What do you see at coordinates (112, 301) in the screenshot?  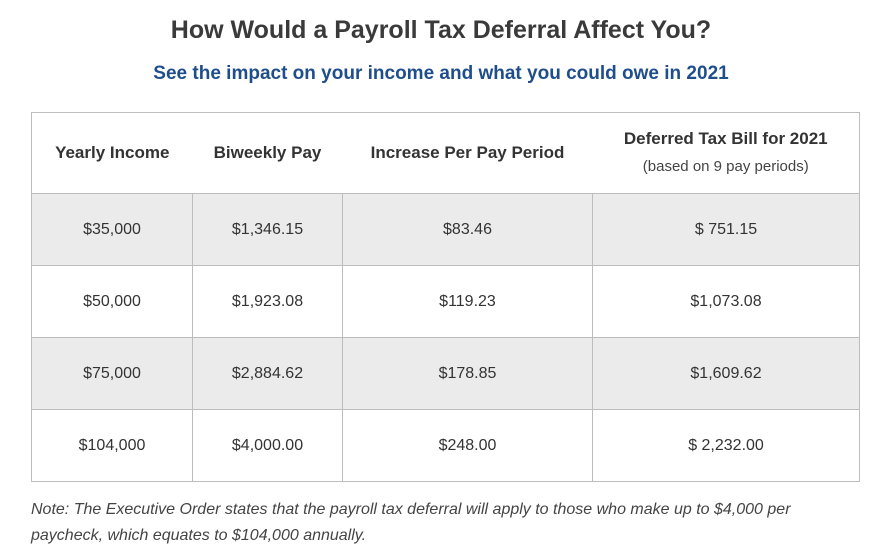 I see `cell-yearly-income: $50,000` at bounding box center [112, 301].